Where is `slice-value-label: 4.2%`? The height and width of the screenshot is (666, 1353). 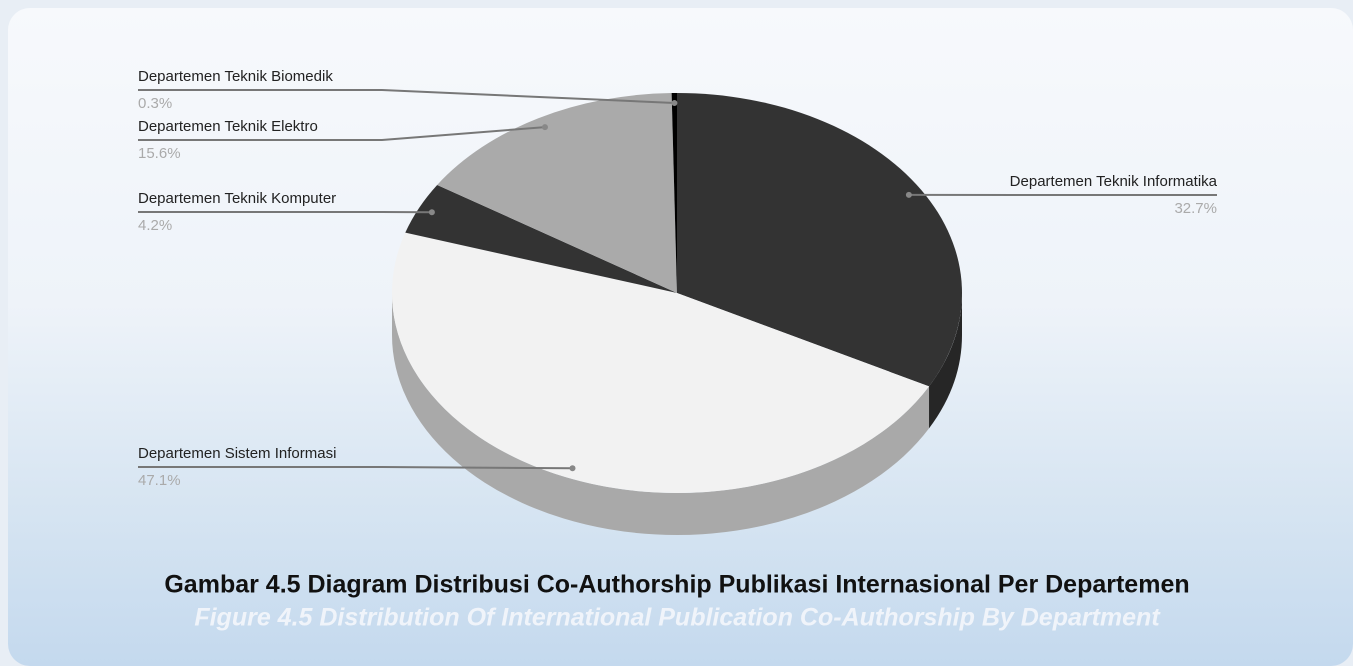 slice-value-label: 4.2% is located at coordinates (155, 225).